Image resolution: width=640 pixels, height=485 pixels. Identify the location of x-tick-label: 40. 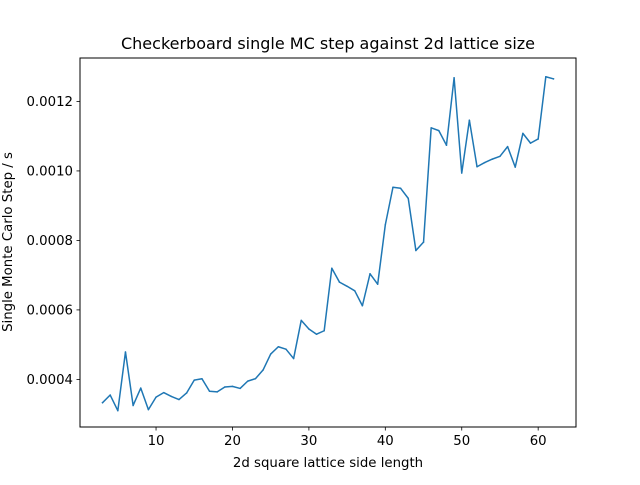
(385, 441).